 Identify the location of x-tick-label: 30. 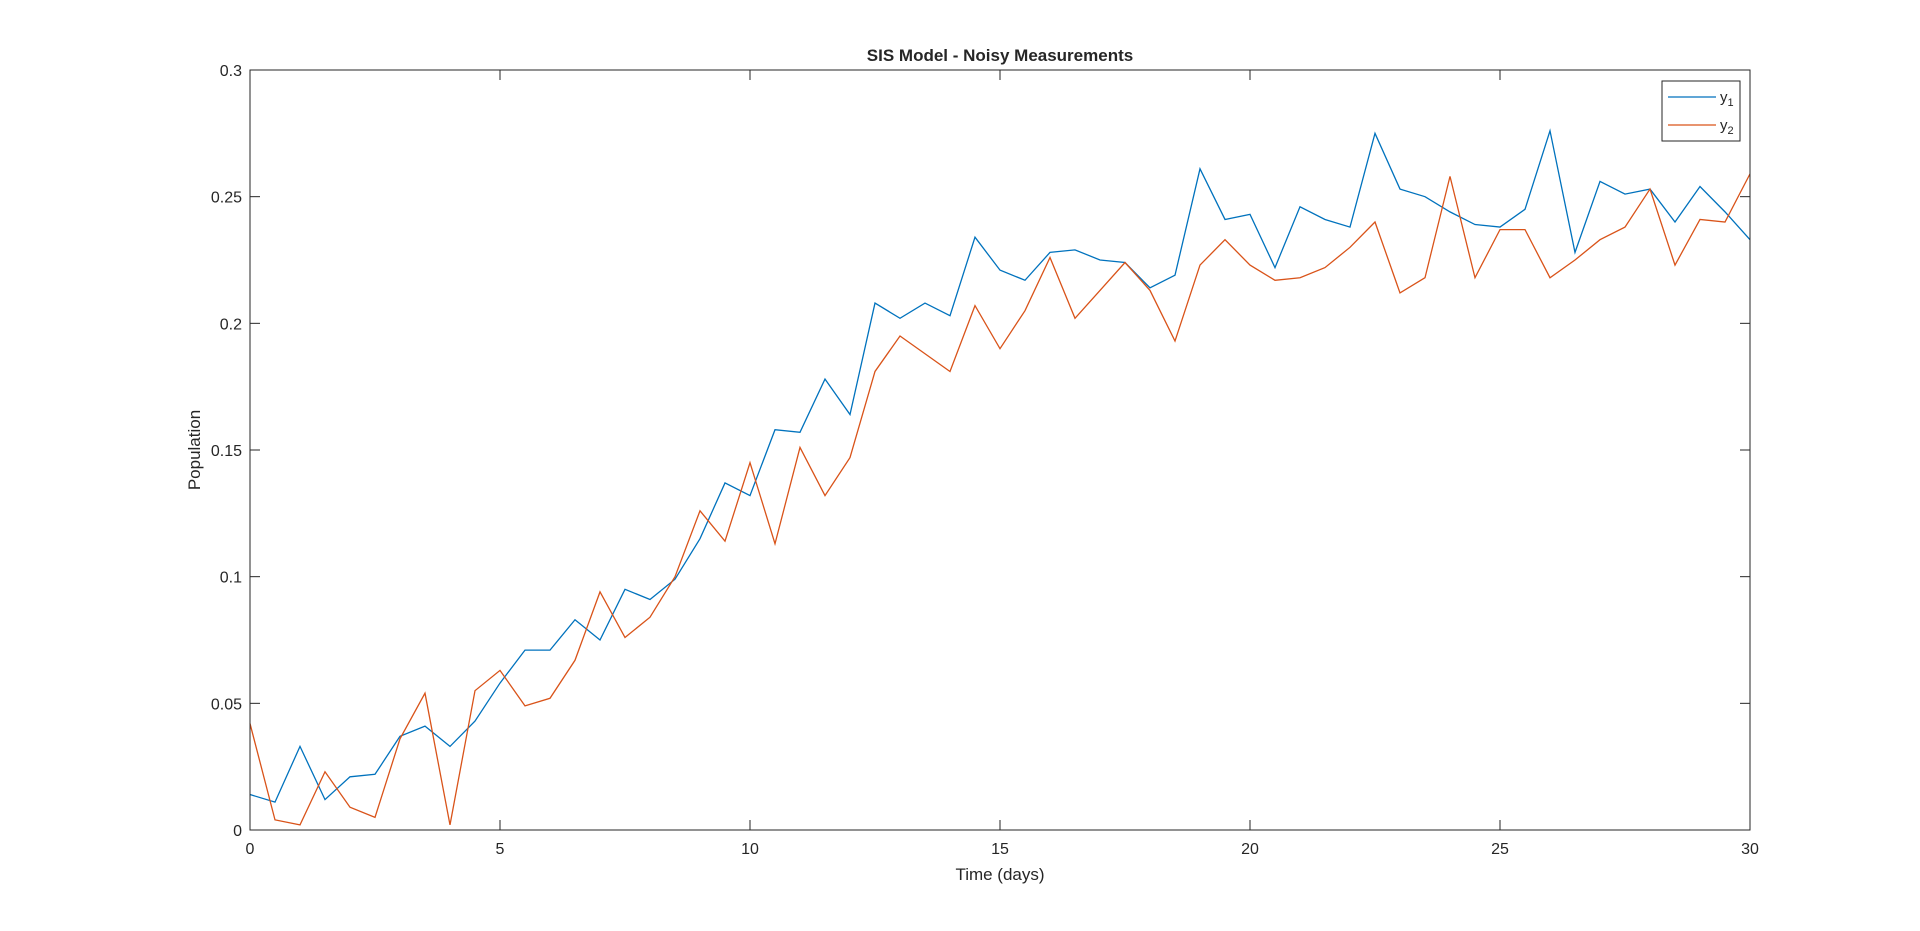
(1750, 849).